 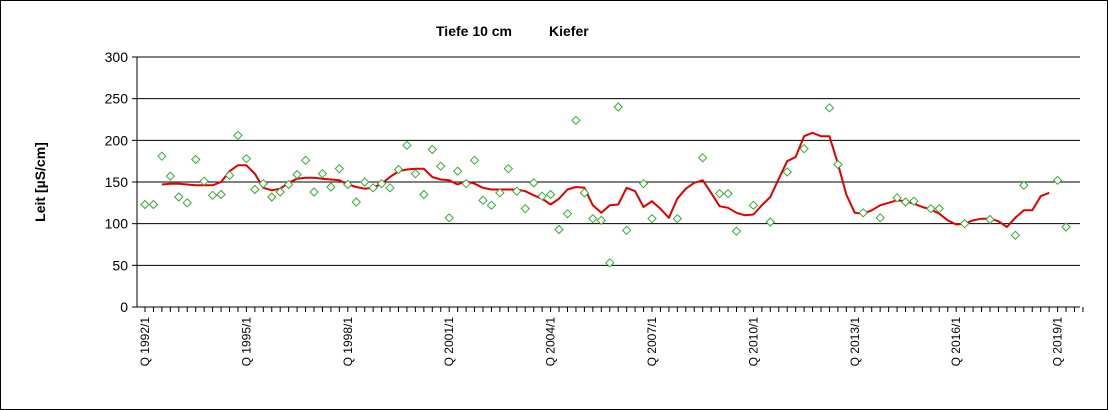 What do you see at coordinates (753, 342) in the screenshot?
I see `x-tick-label: Q 2010/1` at bounding box center [753, 342].